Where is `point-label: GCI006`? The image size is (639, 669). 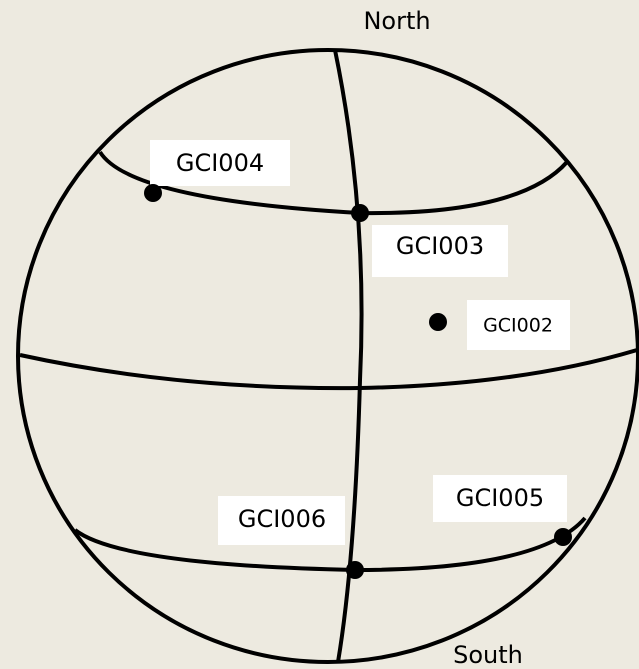
point-label: GCI006 is located at coordinates (282, 519).